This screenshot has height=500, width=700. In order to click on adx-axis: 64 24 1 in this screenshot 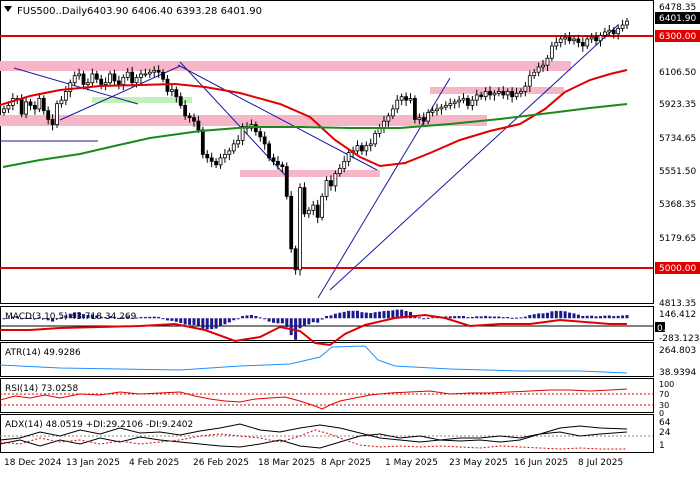, I will do `click(665, 434)`.